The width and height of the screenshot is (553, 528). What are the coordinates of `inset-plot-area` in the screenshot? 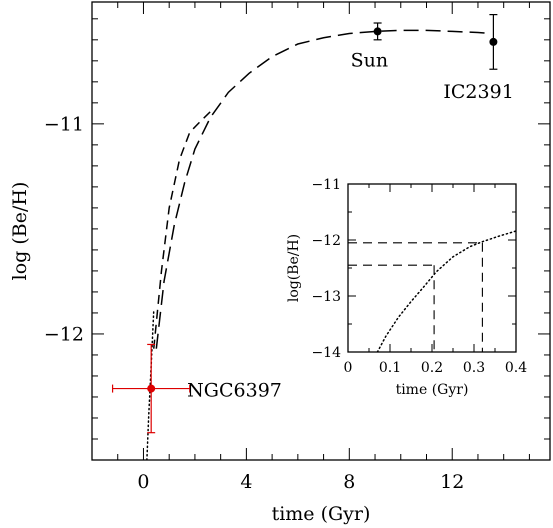 It's located at (432, 291).